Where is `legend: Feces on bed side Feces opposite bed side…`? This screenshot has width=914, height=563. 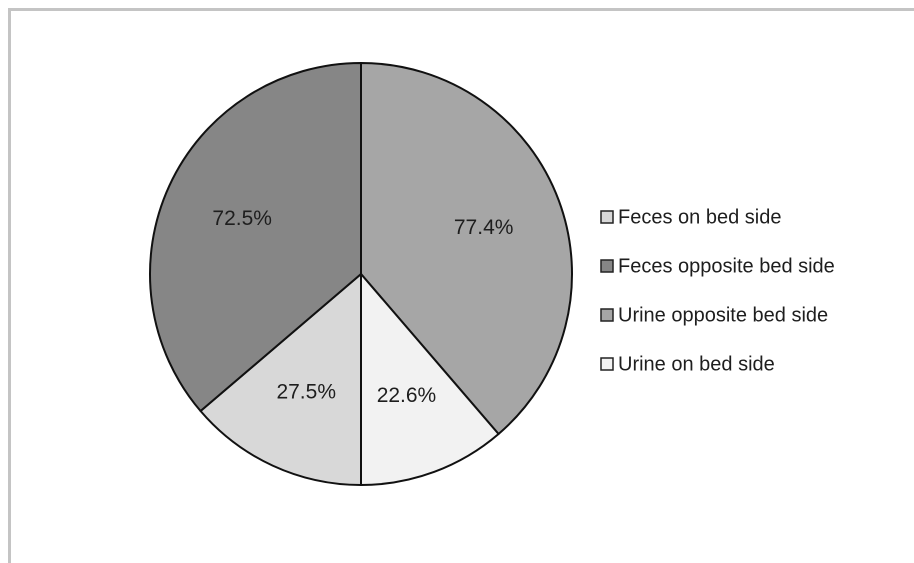 legend: Feces on bed side Feces opposite bed side… is located at coordinates (717, 290).